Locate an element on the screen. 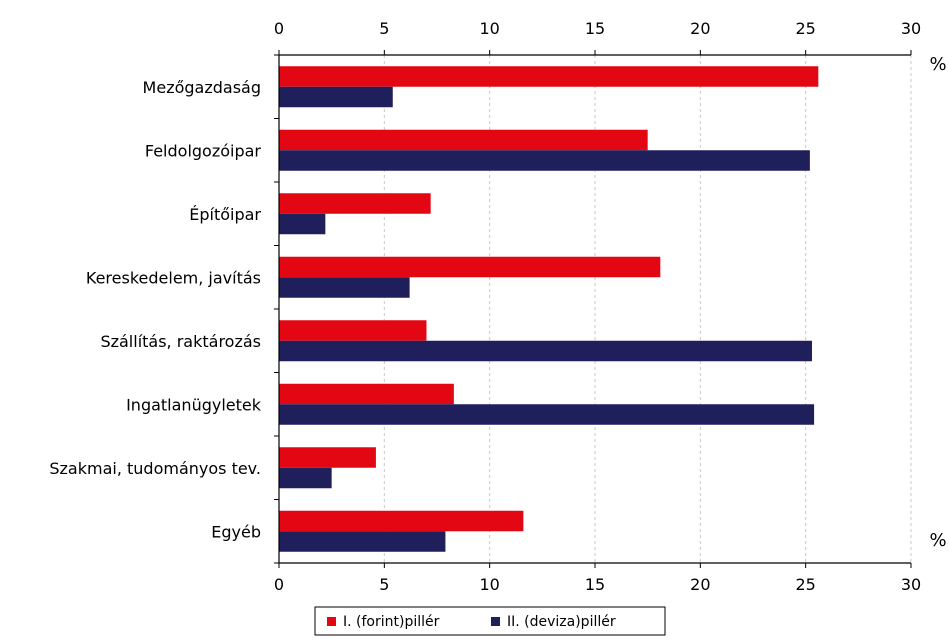 The height and width of the screenshot is (641, 949). x-tick-label-top: 30 is located at coordinates (911, 28).